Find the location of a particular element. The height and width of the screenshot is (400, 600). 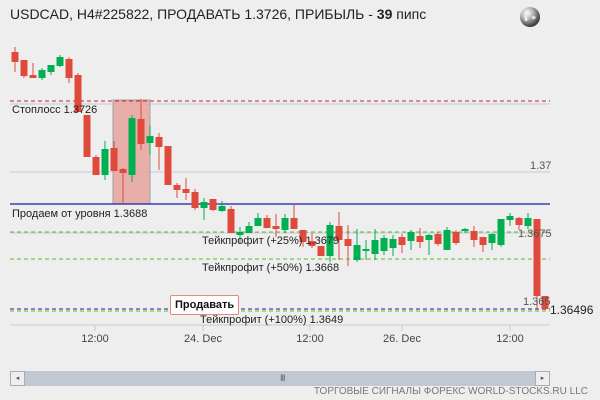

takeprofit-100-label: Тейкпрофит (+100%) 1.3649 is located at coordinates (272, 320).